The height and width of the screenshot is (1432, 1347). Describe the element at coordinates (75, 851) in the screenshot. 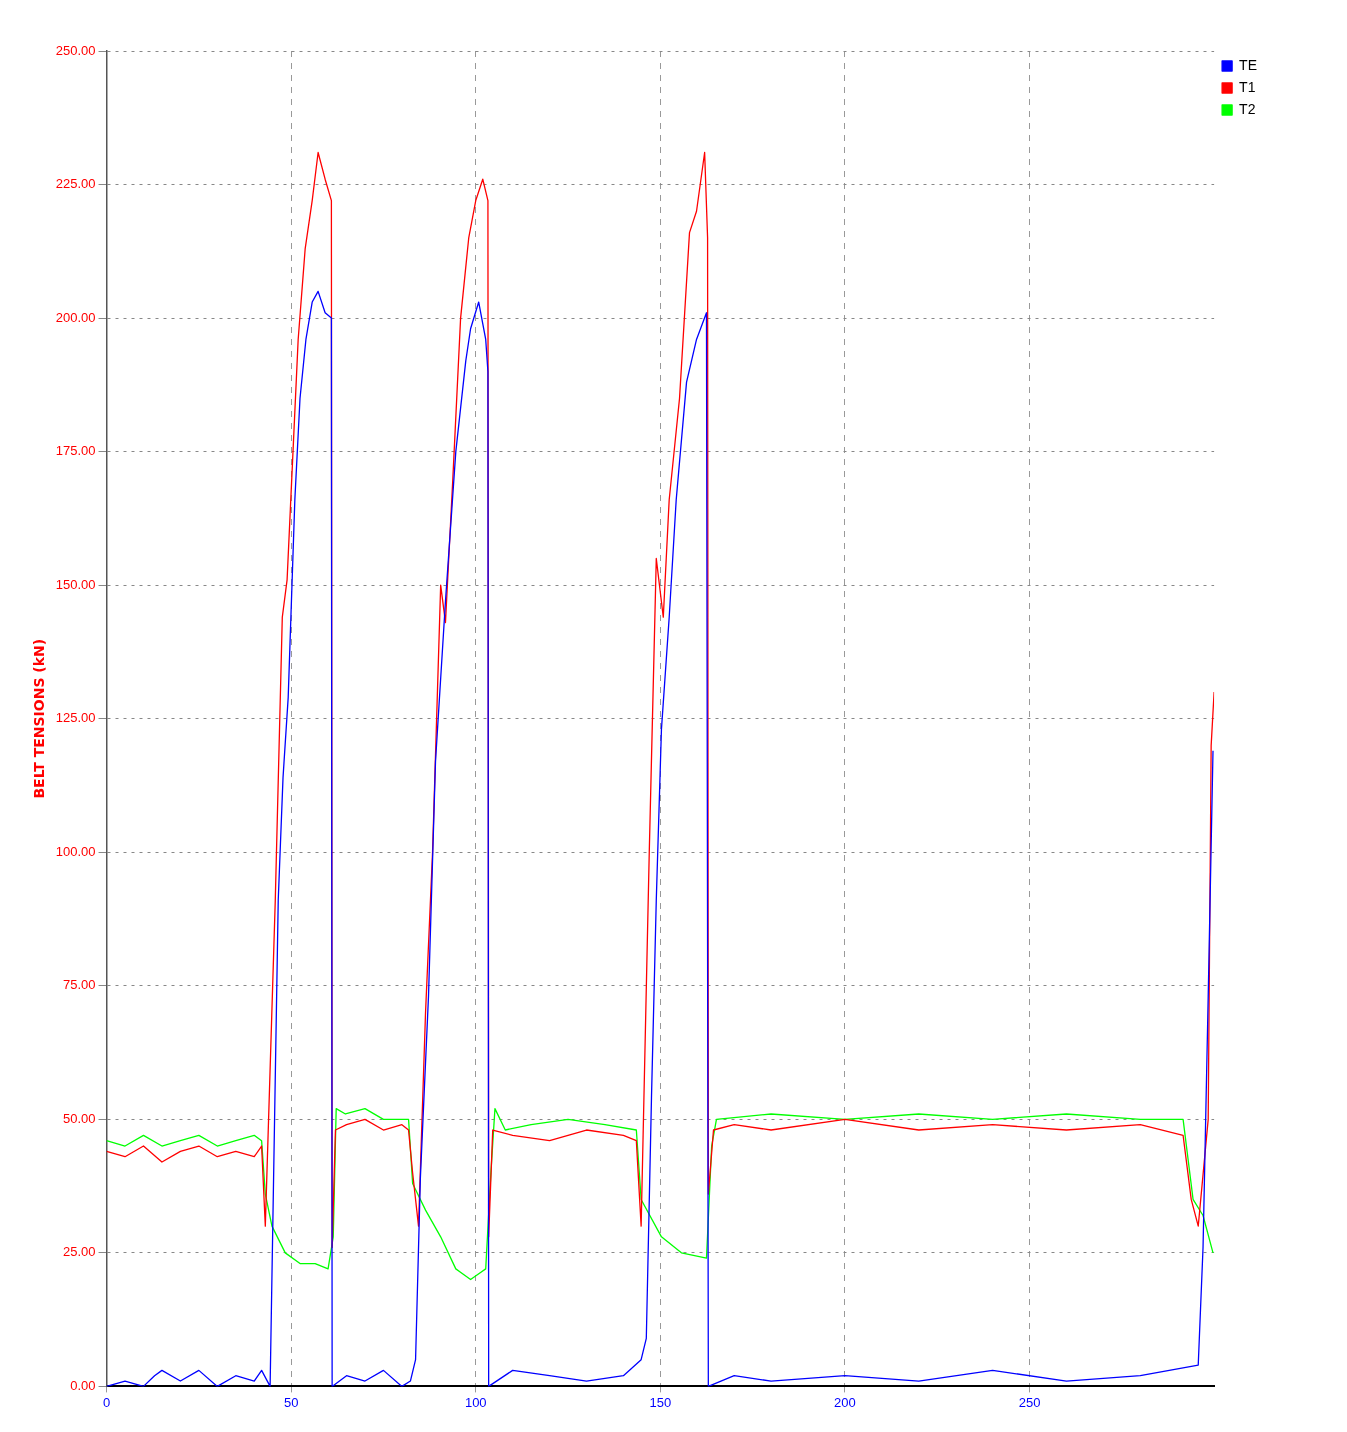

I see `y-tick-label: 100.00` at that location.